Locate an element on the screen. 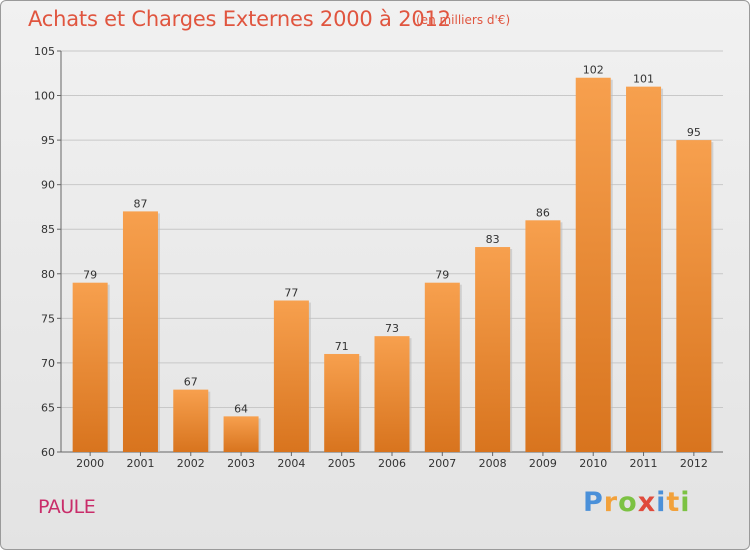  data-label: 77 is located at coordinates (291, 293).